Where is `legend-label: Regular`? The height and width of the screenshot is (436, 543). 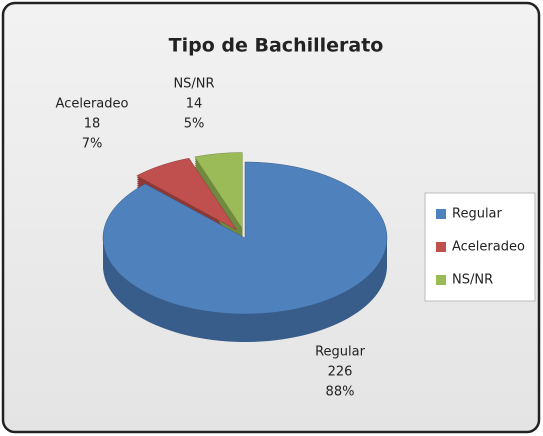
legend-label: Regular is located at coordinates (477, 214).